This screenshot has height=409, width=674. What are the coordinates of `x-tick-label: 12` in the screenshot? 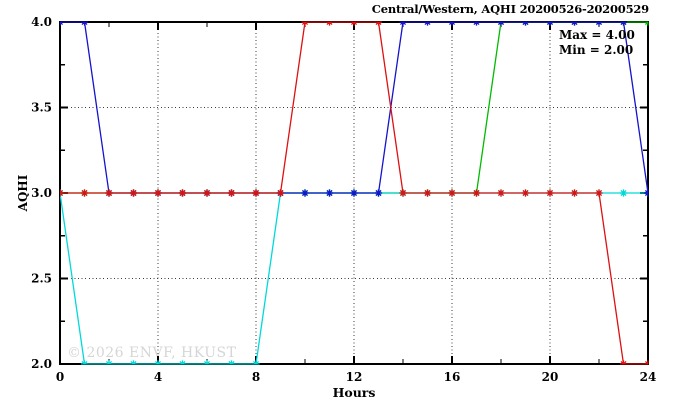 It's located at (354, 377).